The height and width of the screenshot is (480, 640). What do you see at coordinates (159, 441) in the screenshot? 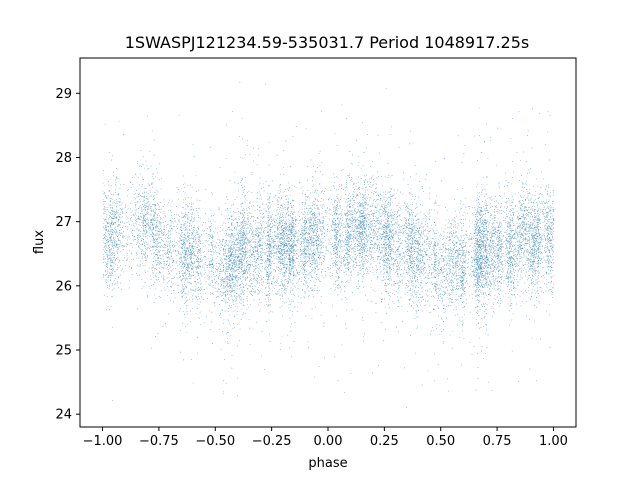
I see `x-tick-label: −0.75` at bounding box center [159, 441].